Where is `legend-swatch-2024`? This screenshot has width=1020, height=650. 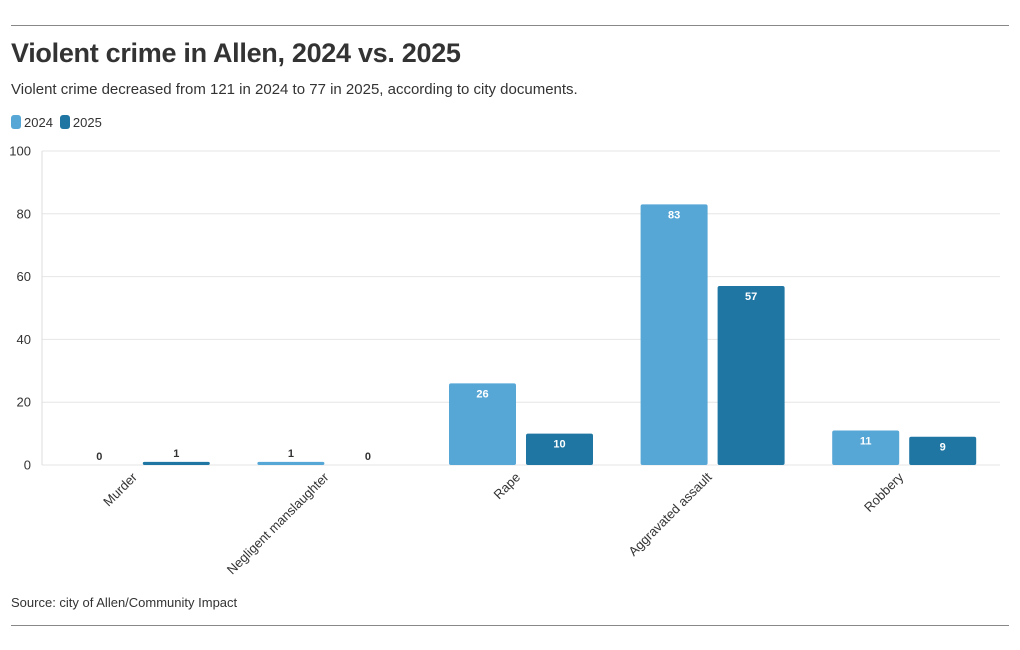 legend-swatch-2024 is located at coordinates (16, 122).